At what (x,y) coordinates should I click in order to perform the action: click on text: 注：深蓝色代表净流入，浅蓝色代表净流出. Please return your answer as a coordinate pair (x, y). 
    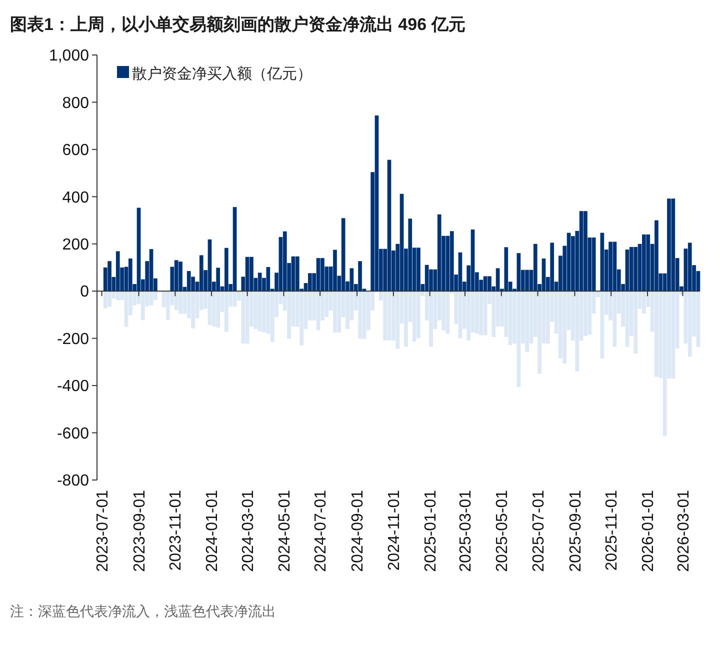
    Looking at the image, I should click on (143, 611).